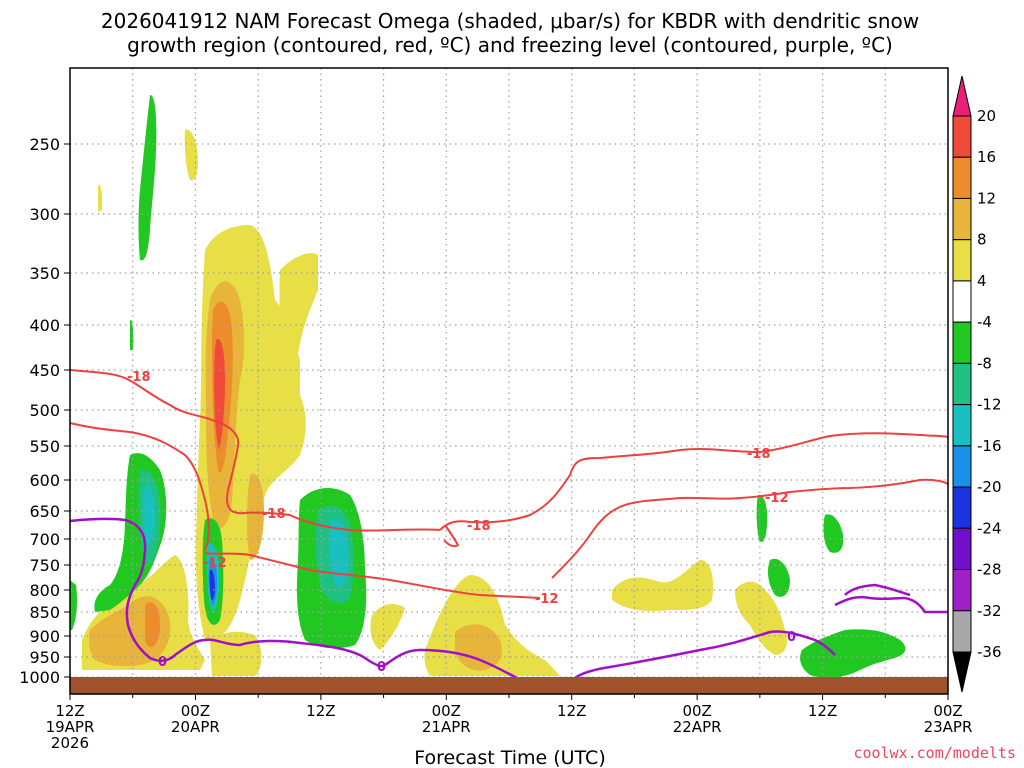  What do you see at coordinates (255, 517) in the screenshot?
I see `omega-positive-core` at bounding box center [255, 517].